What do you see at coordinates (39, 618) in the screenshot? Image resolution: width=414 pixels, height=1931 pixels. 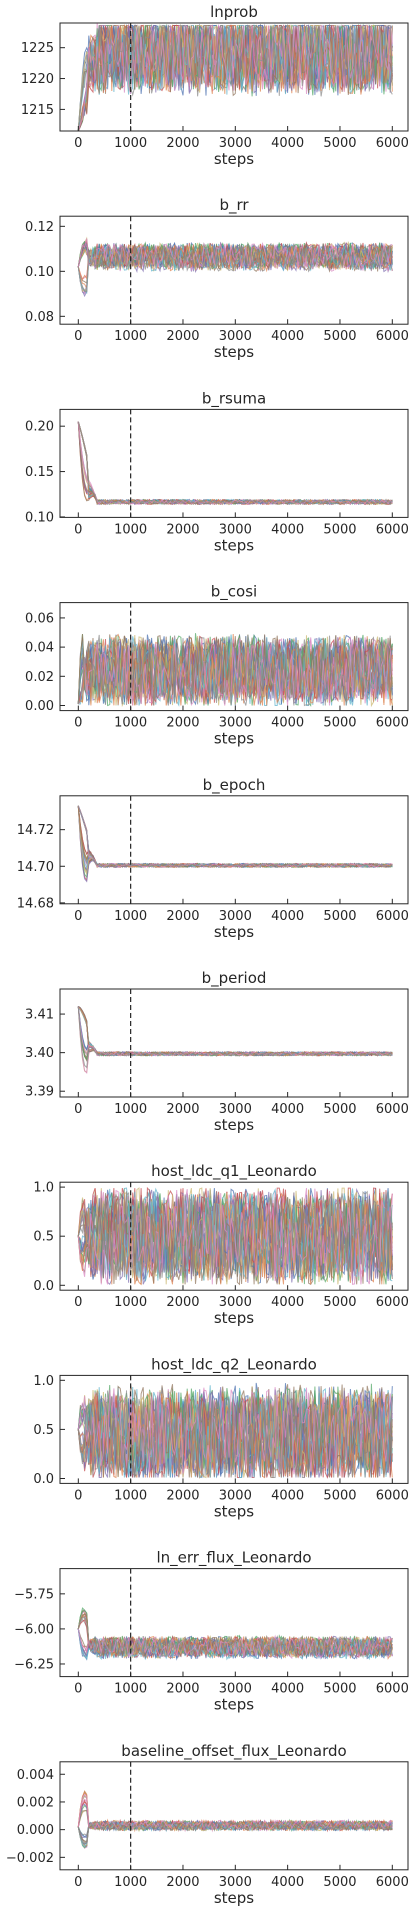 I see `y-tick-label: 0.06` at bounding box center [39, 618].